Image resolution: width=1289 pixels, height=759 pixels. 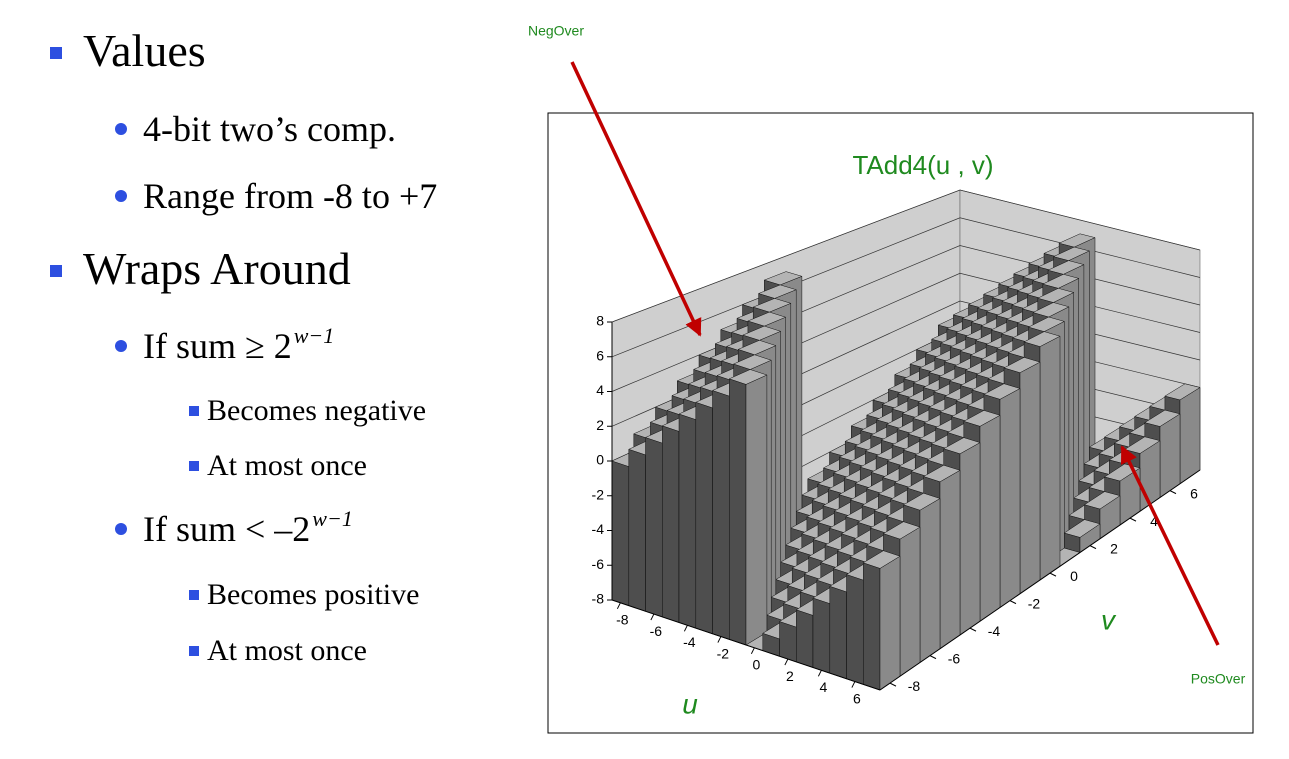 I want to click on bullet-text: Wraps Around, so click(x=217, y=268).